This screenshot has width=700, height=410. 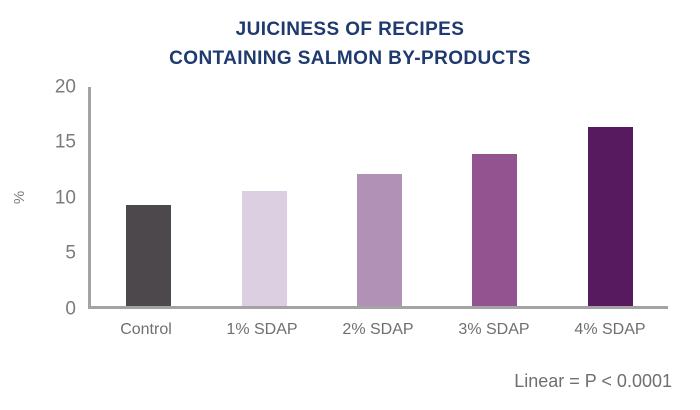 I want to click on bar-1-sdap, so click(x=264, y=248).